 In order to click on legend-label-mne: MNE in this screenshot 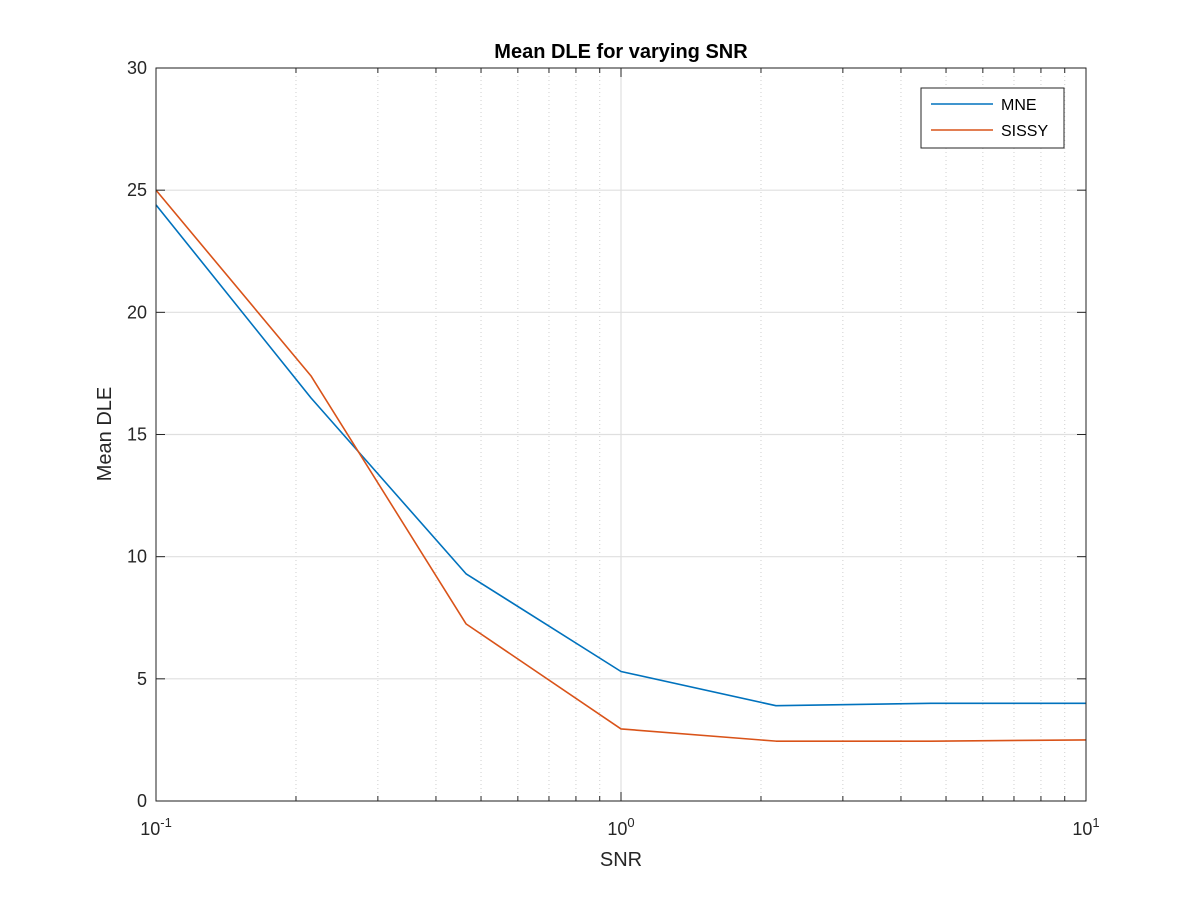, I will do `click(1019, 105)`.